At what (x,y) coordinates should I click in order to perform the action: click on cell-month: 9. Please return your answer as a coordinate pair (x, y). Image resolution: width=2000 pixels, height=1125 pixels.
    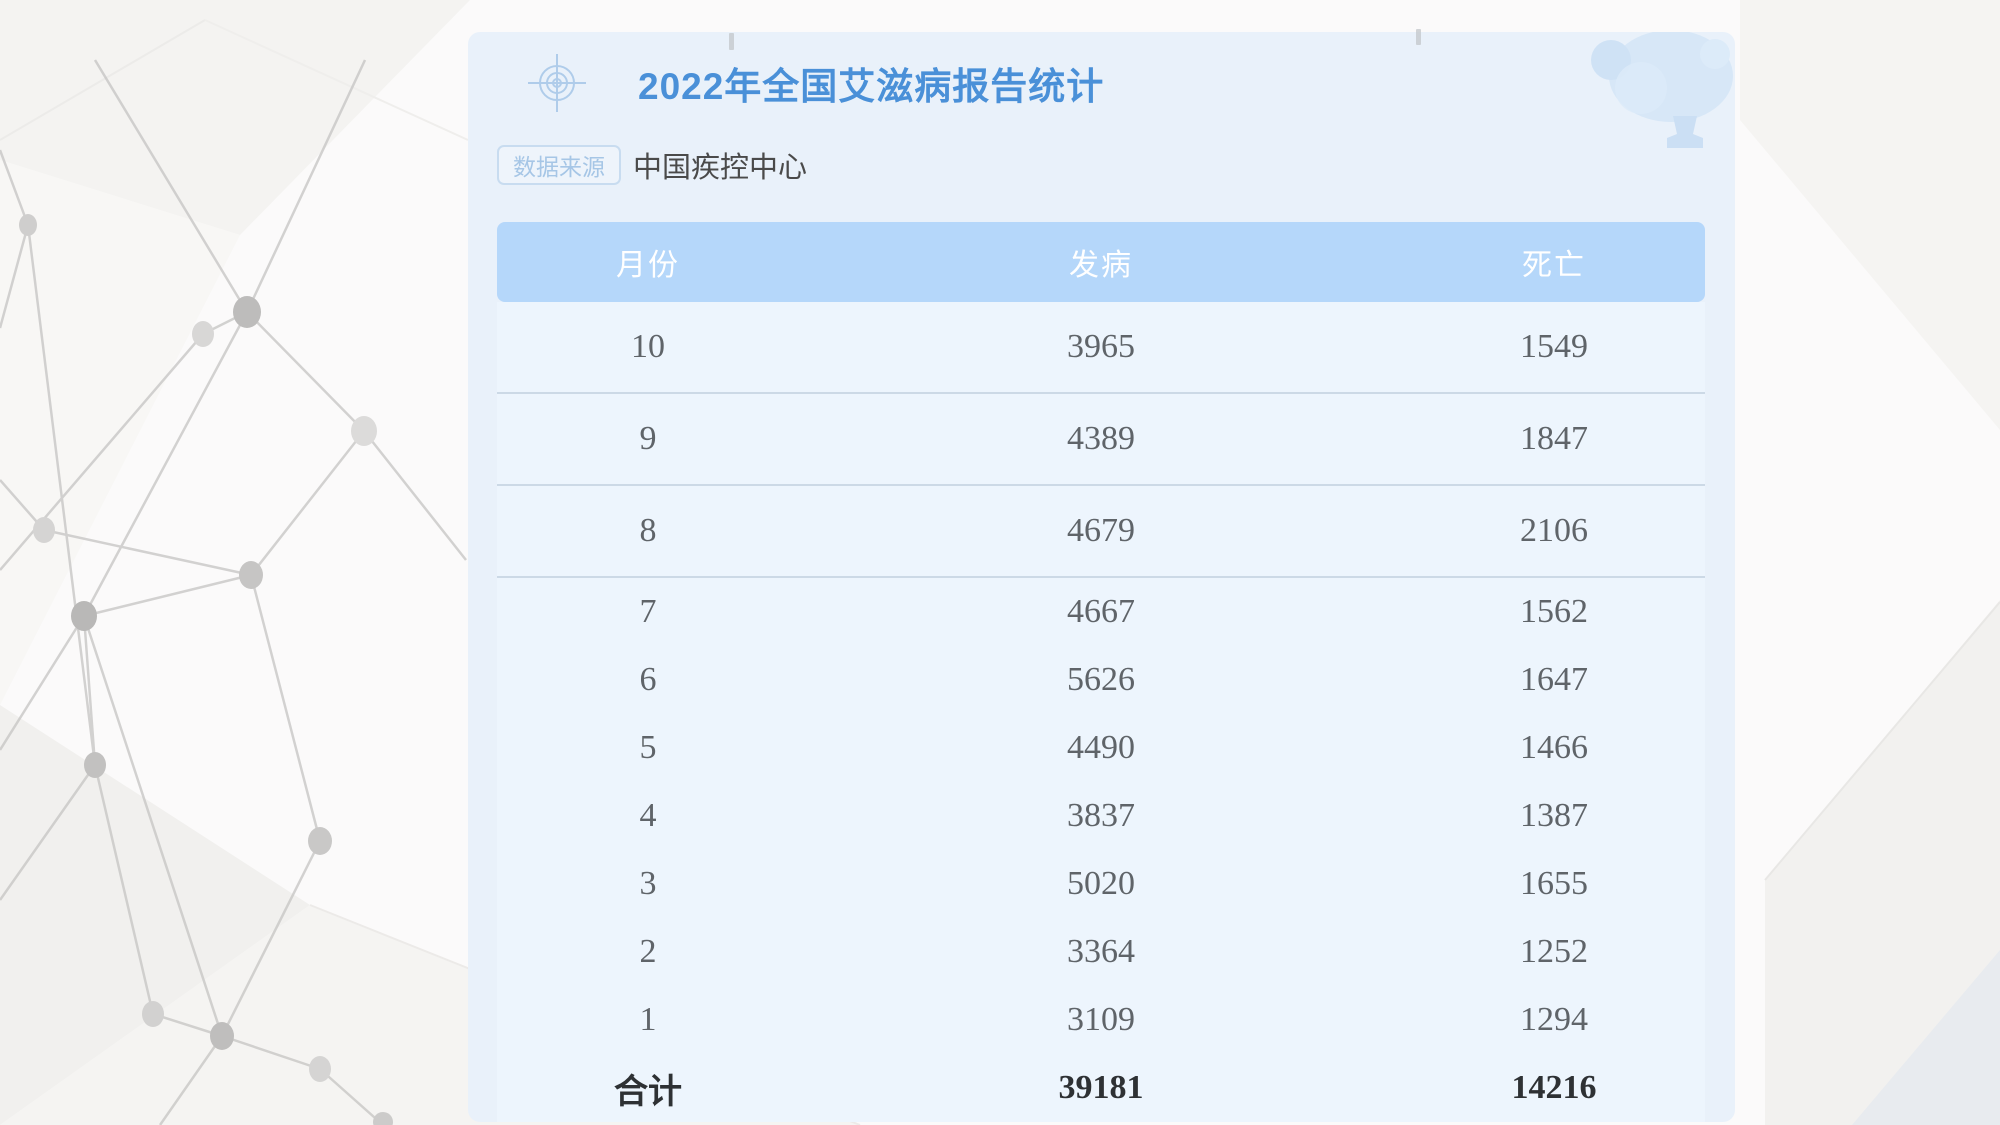
    Looking at the image, I should click on (648, 438).